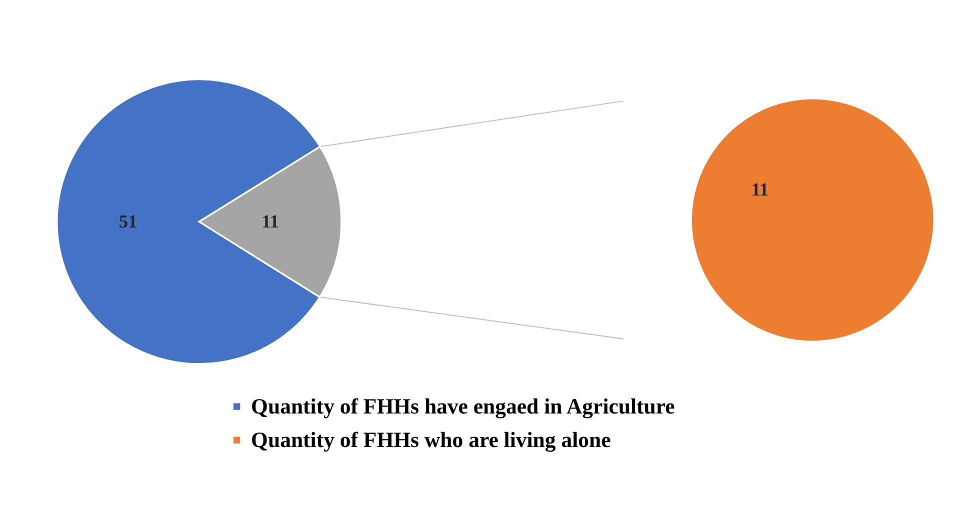 The width and height of the screenshot is (954, 531). Describe the element at coordinates (128, 221) in the screenshot. I see `data-label: 51` at that location.